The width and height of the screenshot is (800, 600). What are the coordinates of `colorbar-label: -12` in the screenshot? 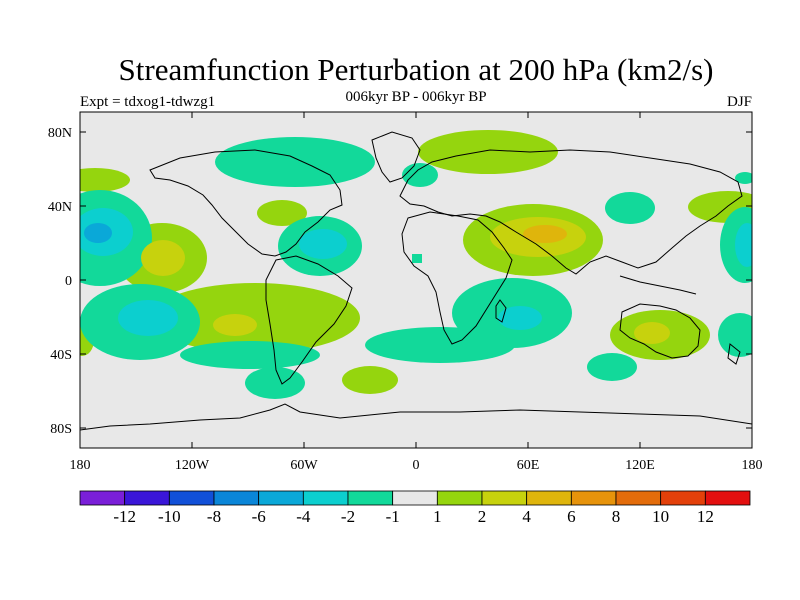 It's located at (124, 516).